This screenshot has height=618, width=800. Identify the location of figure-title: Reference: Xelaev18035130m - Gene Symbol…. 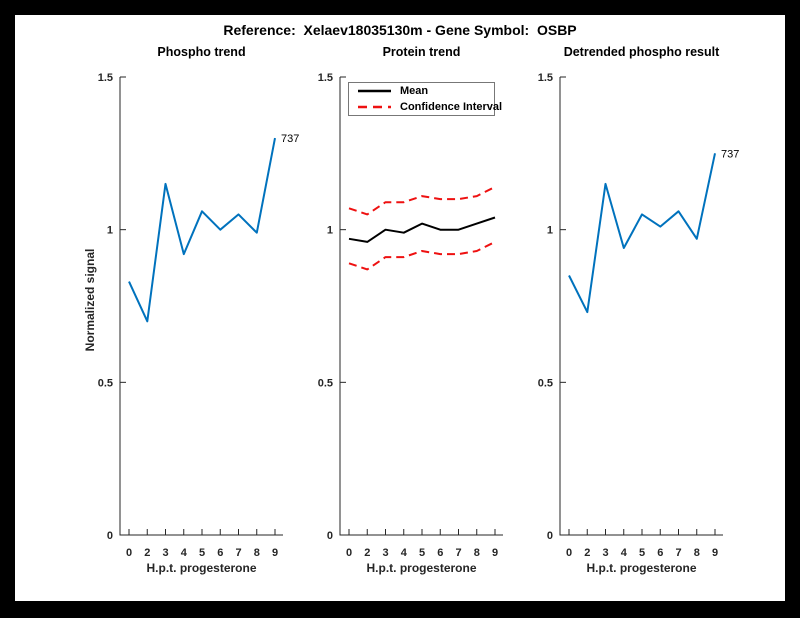
(400, 30).